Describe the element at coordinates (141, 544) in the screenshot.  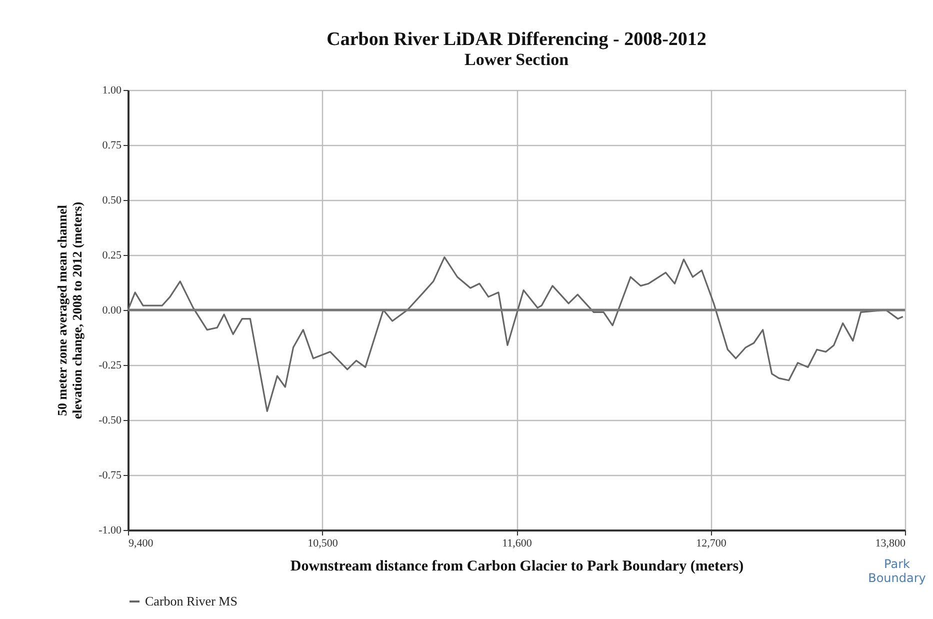
I see `x-tick-label: 9,400` at that location.